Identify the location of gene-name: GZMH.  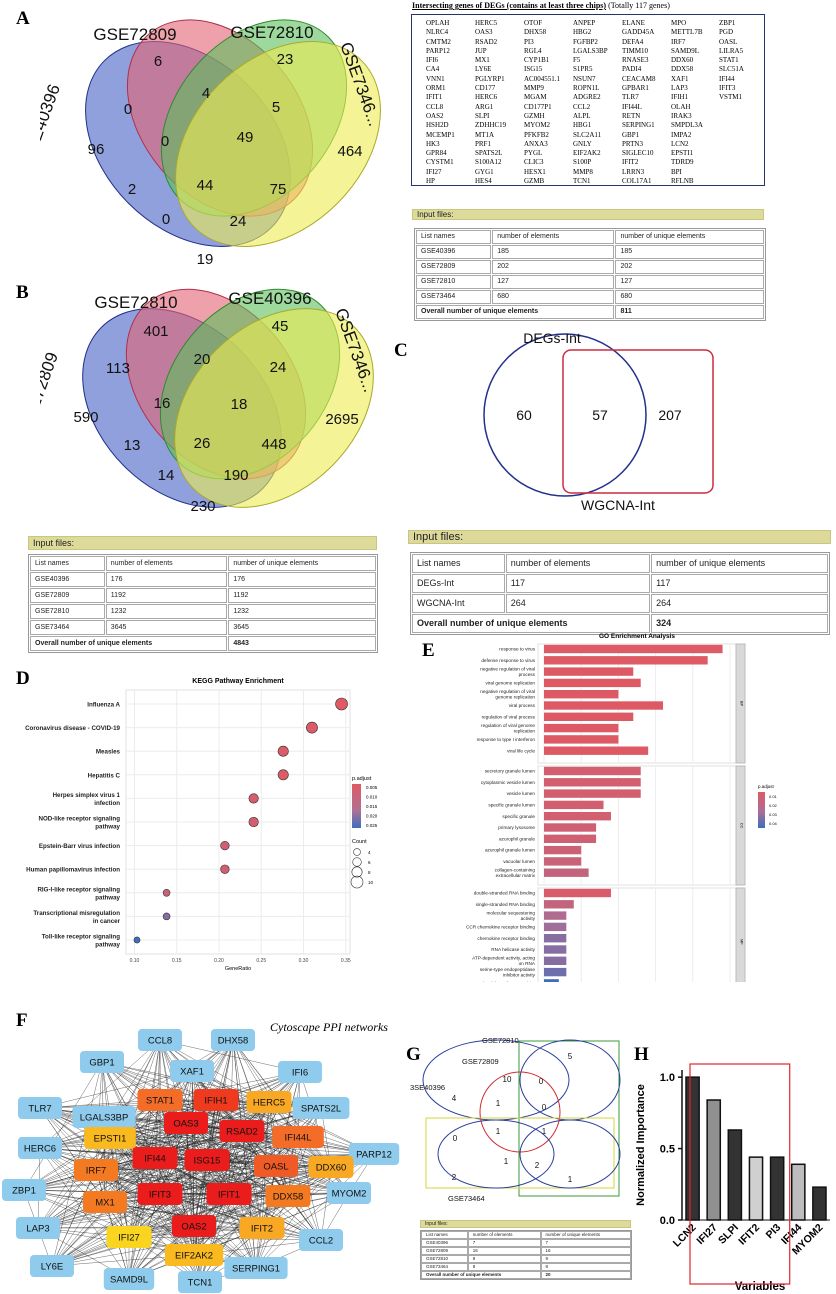
(534, 115).